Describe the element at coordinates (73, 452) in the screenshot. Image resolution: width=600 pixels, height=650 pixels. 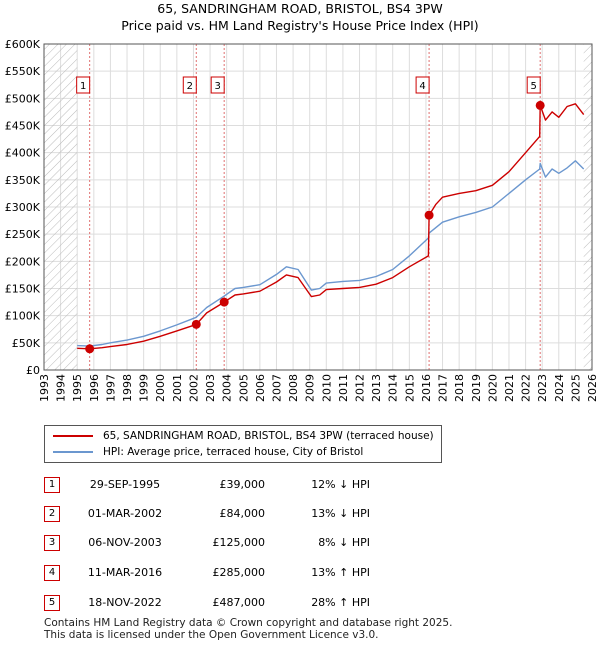
I see `legend-swatch-hpi` at that location.